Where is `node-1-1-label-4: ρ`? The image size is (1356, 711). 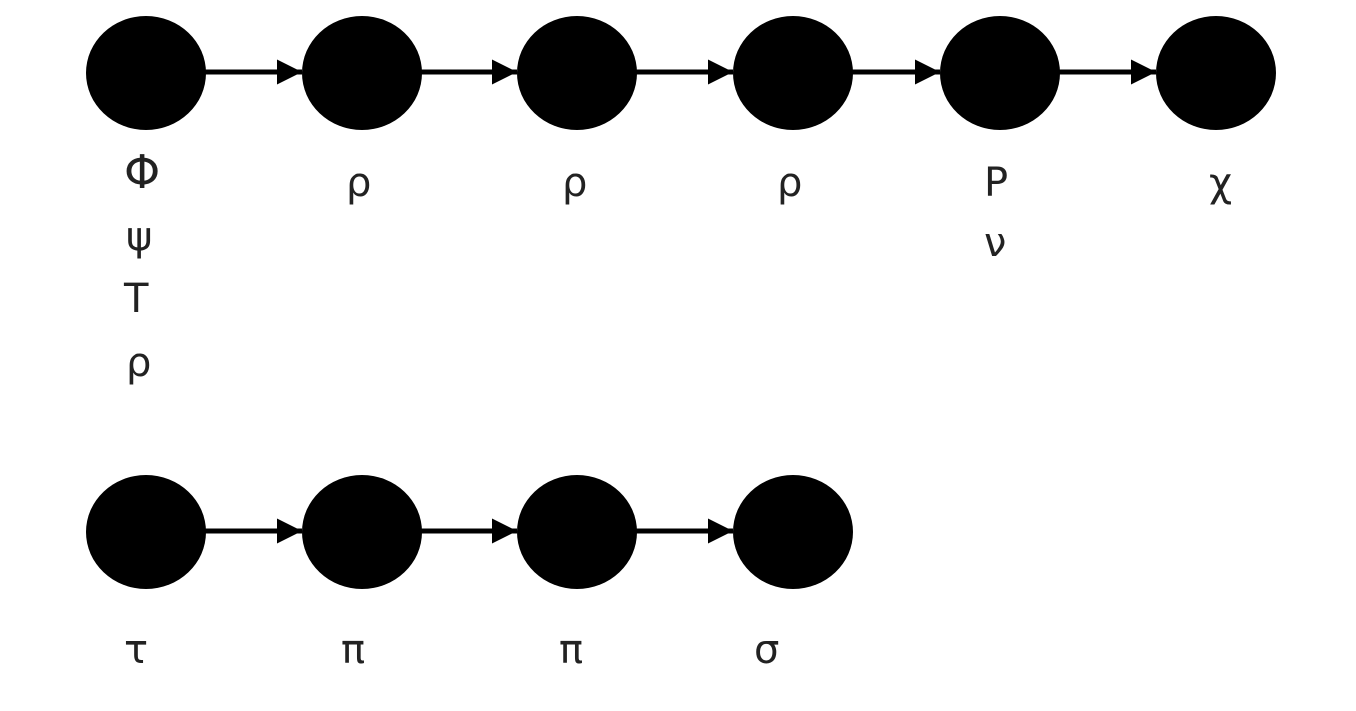
node-1-1-label-4: ρ is located at coordinates (138, 363).